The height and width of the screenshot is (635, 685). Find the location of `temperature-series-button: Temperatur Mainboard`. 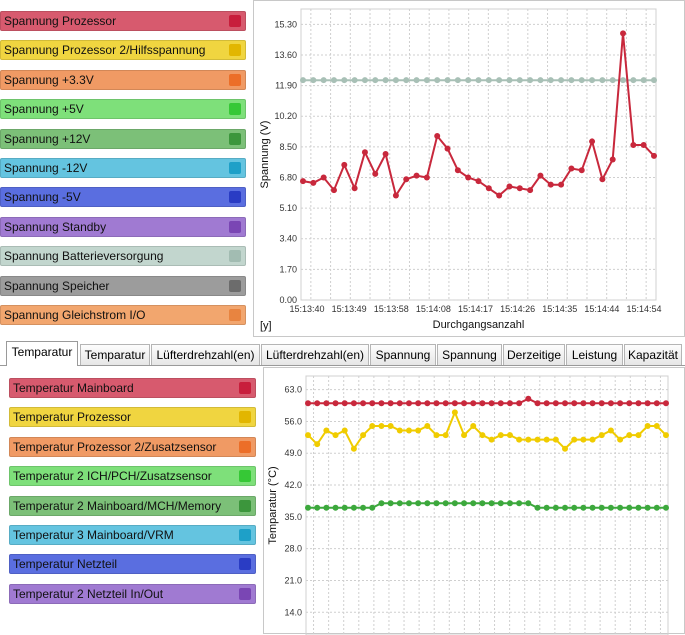

temperature-series-button: Temperatur Mainboard is located at coordinates (132, 388).